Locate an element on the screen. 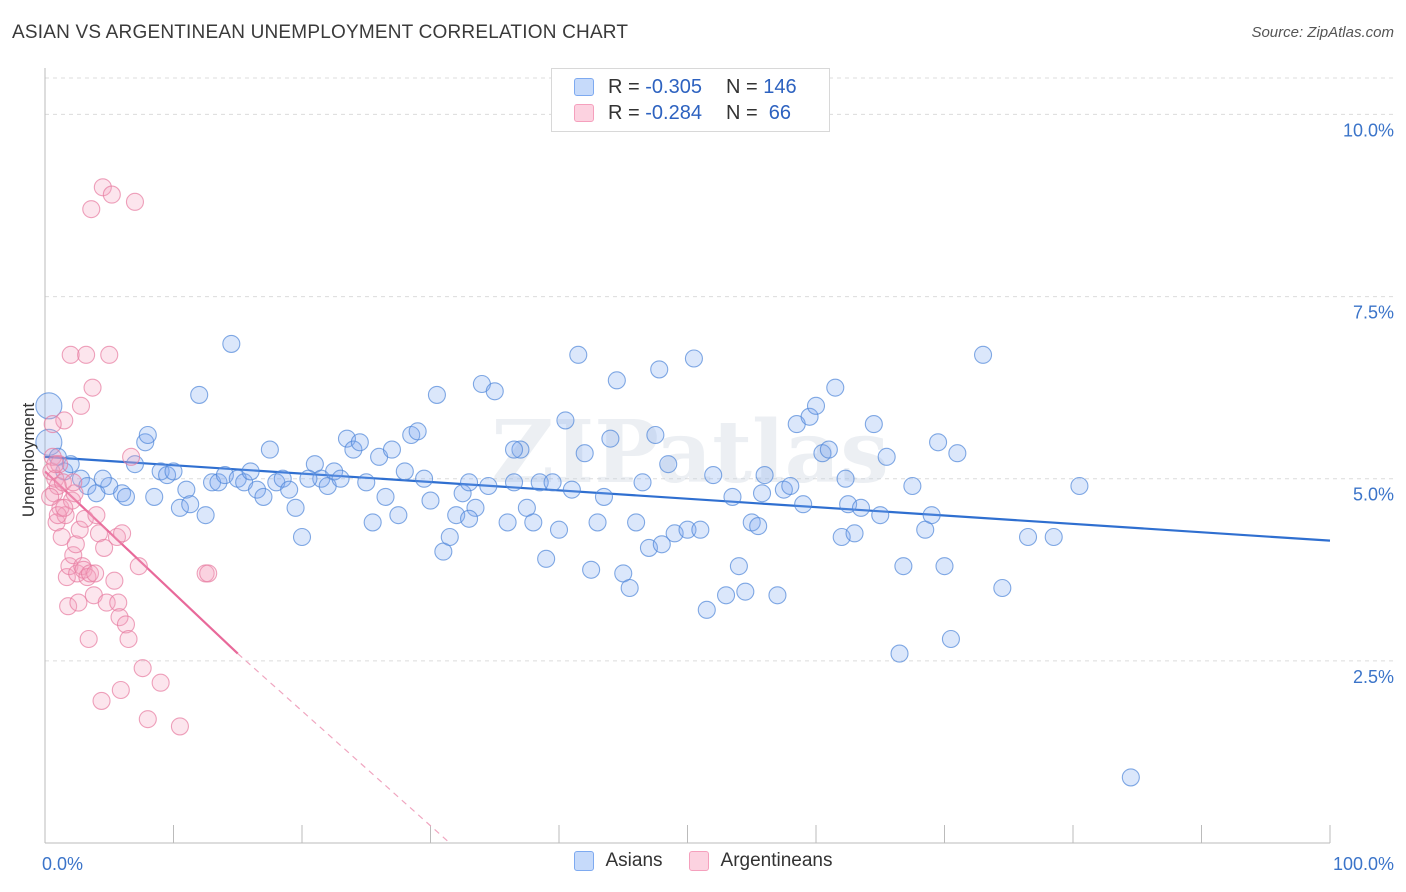  legend-row-asians: R = -0.305 N = 146 is located at coordinates (685, 87).